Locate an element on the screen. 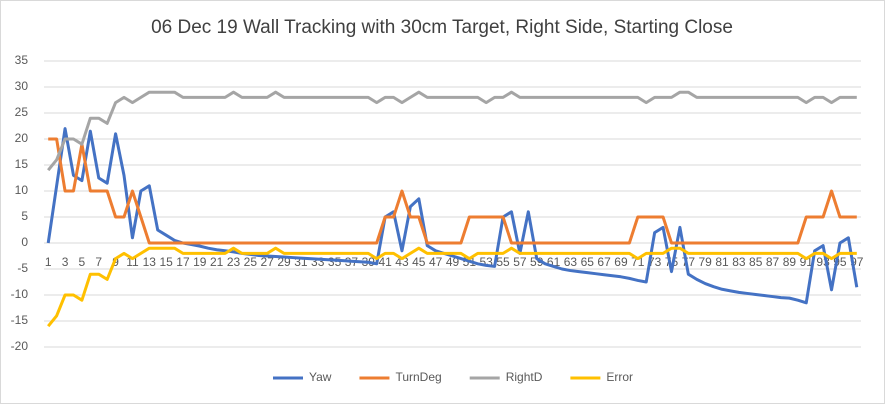 This screenshot has width=885, height=404. x-tick-label: 13 is located at coordinates (150, 262).